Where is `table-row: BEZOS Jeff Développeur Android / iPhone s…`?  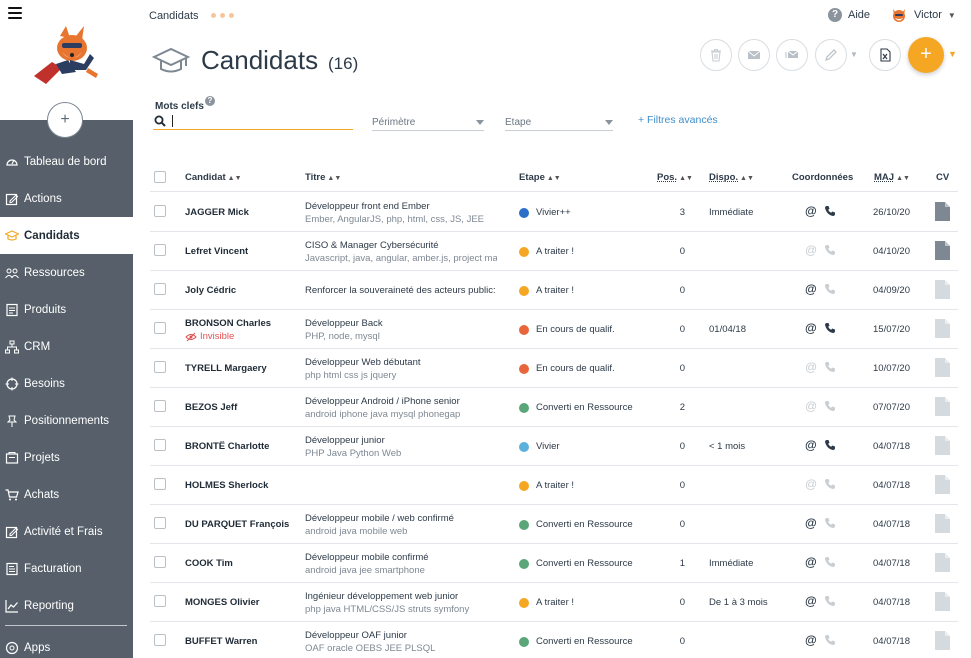
table-row: BEZOS Jeff Développeur Android / iPhone s… is located at coordinates (554, 407).